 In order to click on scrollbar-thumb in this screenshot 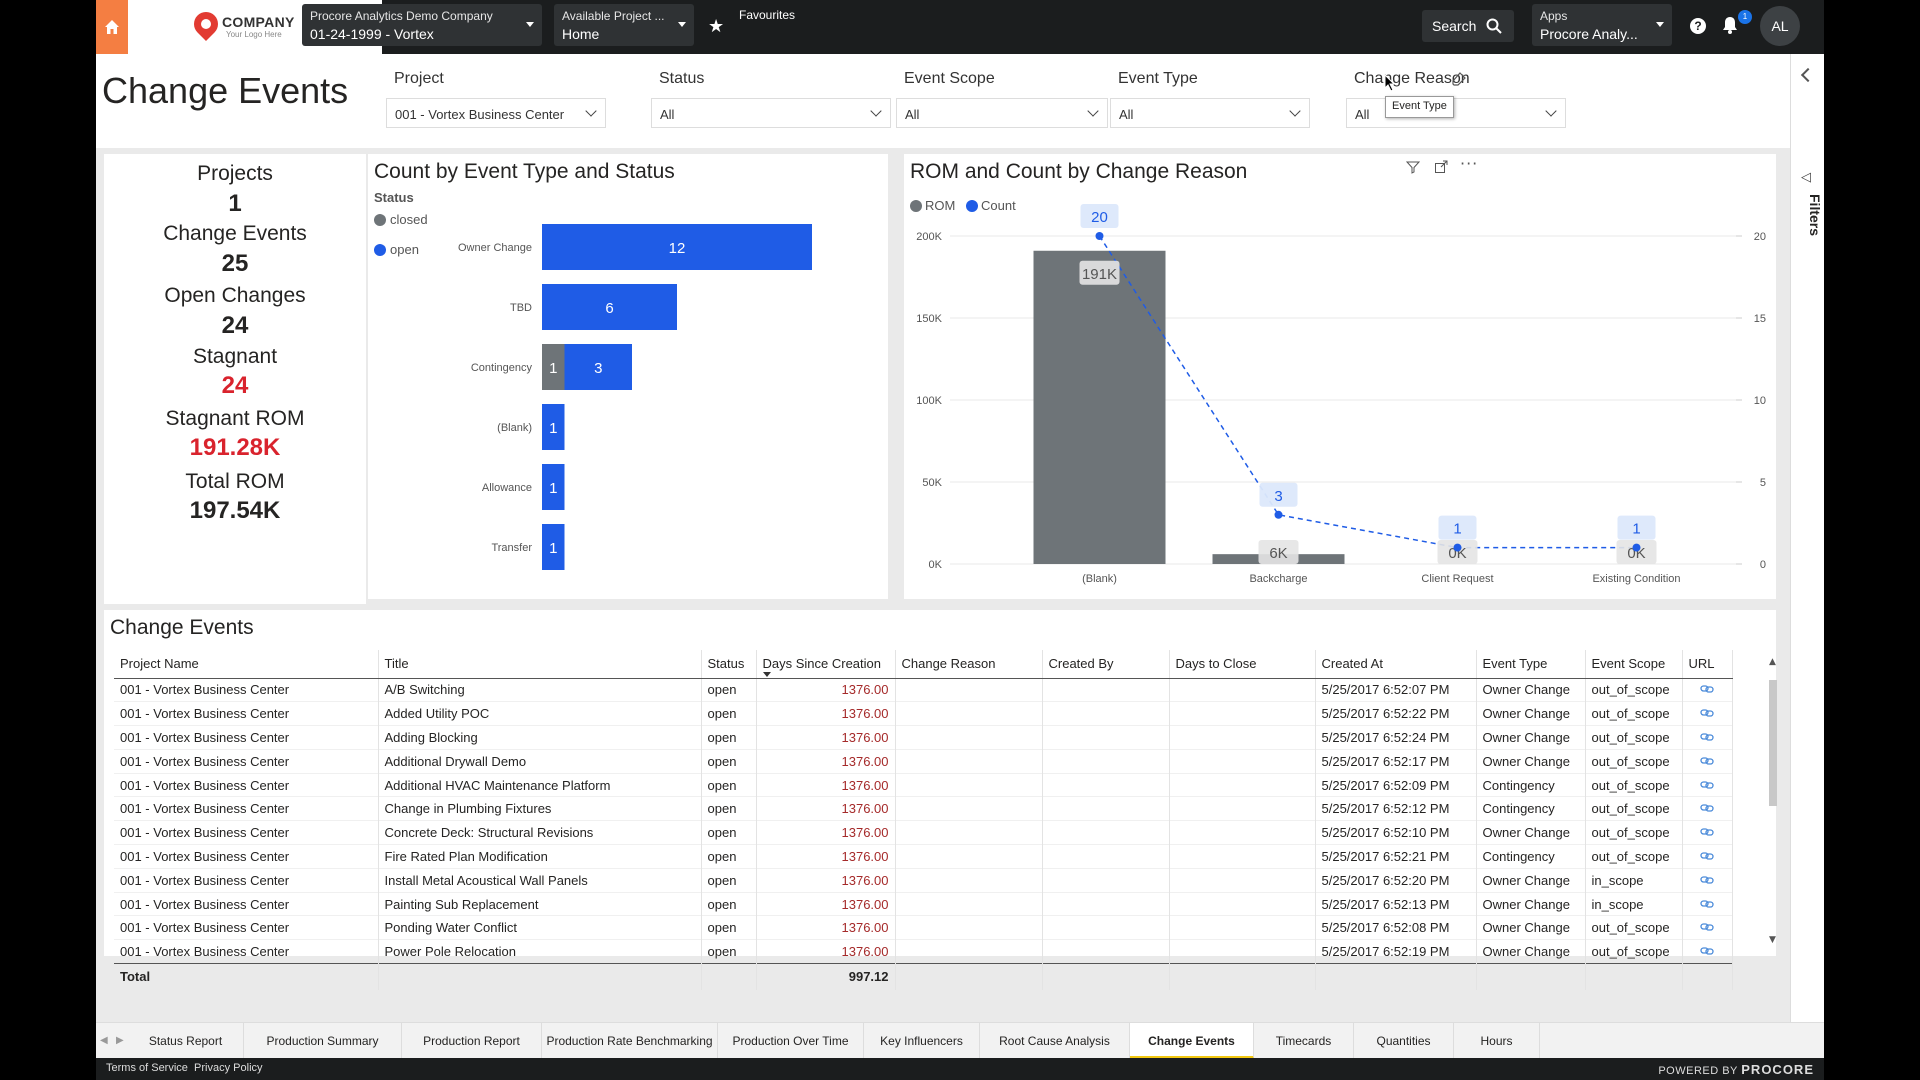, I will do `click(1773, 743)`.